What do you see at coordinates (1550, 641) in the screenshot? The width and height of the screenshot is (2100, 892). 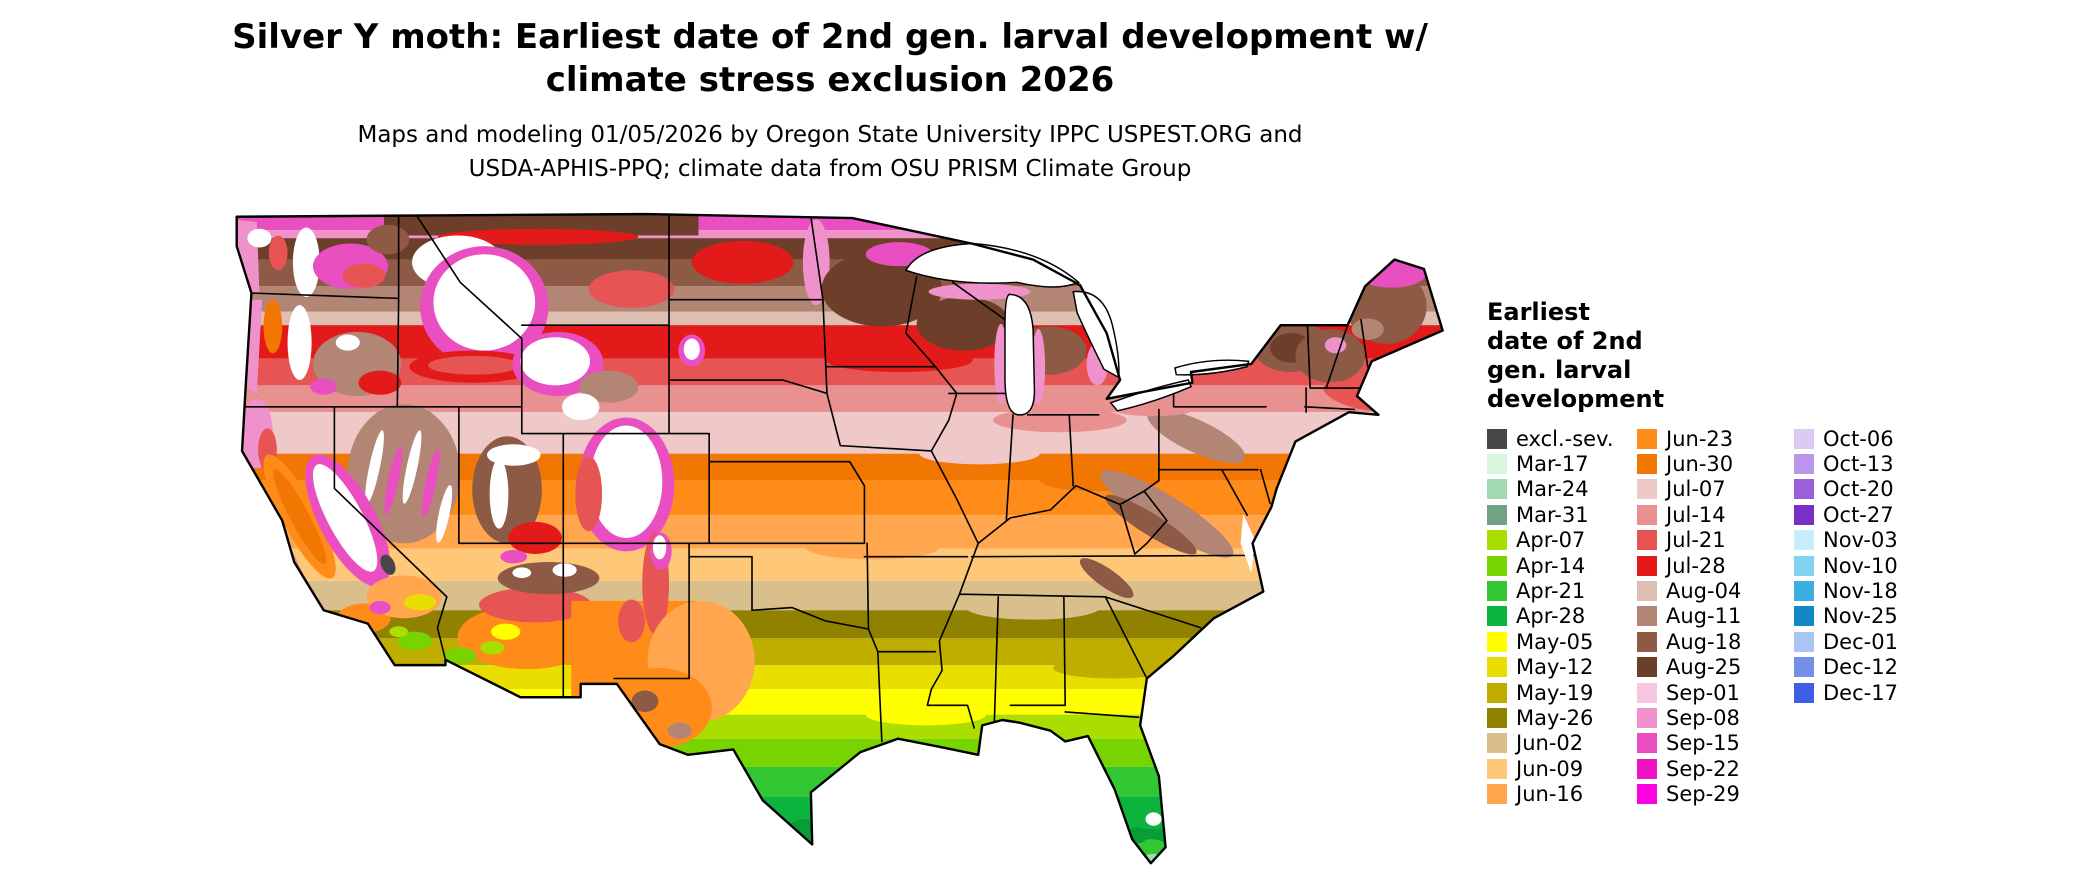 I see `legend-row: May-05` at bounding box center [1550, 641].